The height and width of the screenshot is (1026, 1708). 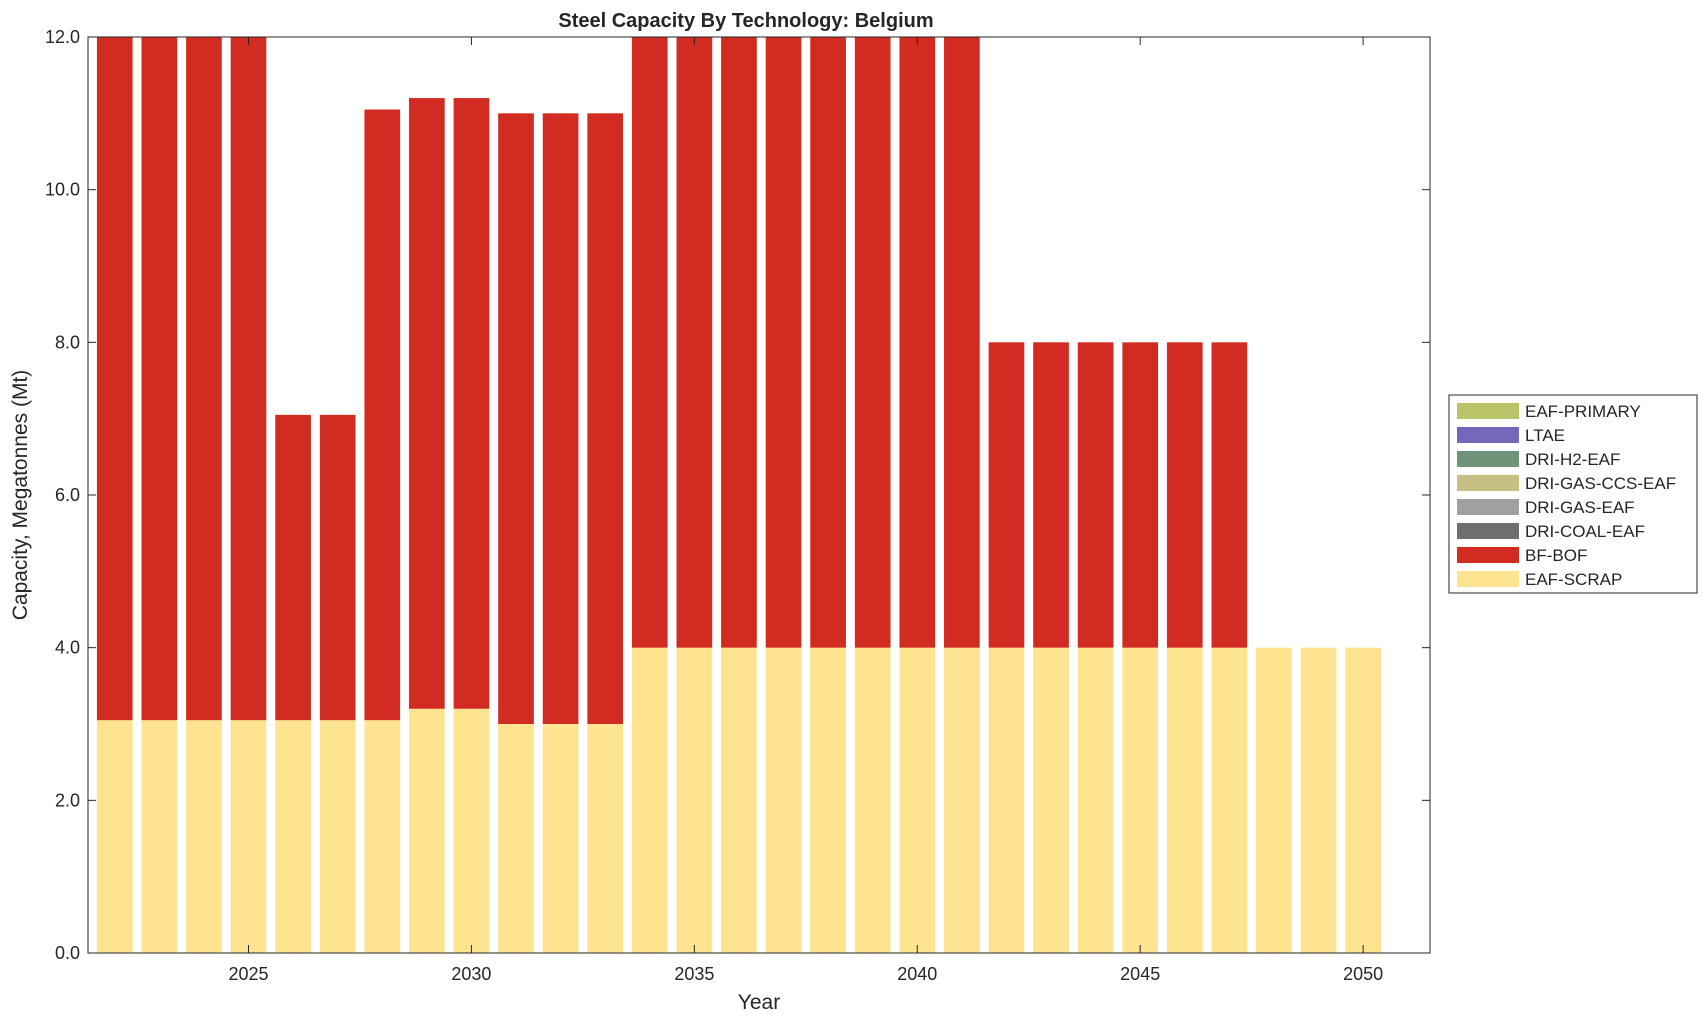 I want to click on bar-bf-bof-2044, so click(x=1095, y=495).